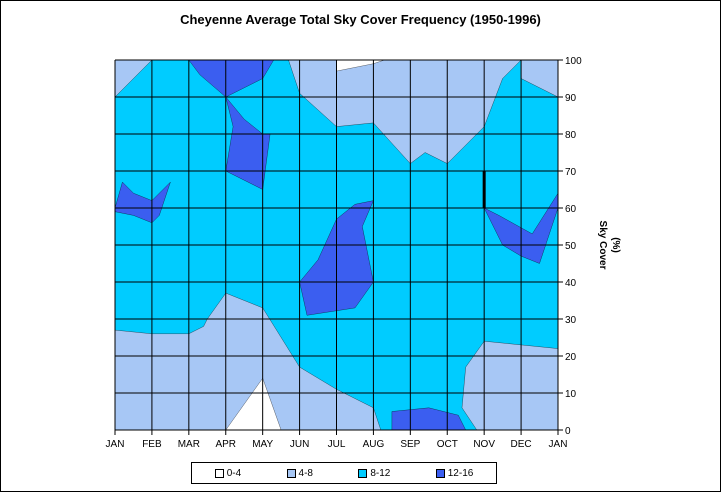 This screenshot has height=492, width=721. I want to click on y-axis-tick-labels: 0 10 20 30 40 50 60 70 80 90 100, so click(573, 246).